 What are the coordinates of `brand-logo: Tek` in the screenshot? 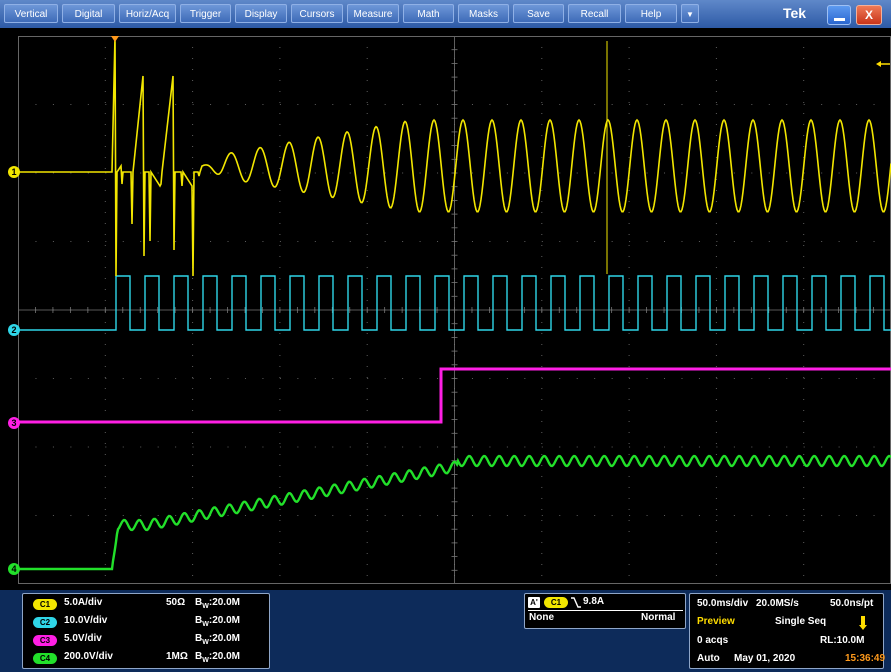 It's located at (795, 13).